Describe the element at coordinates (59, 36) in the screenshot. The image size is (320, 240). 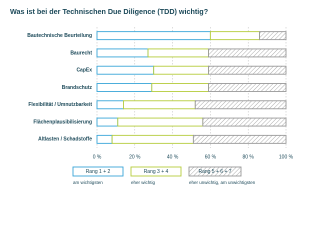
I see `y-tick-label: Bautechnische Beurteilung` at that location.